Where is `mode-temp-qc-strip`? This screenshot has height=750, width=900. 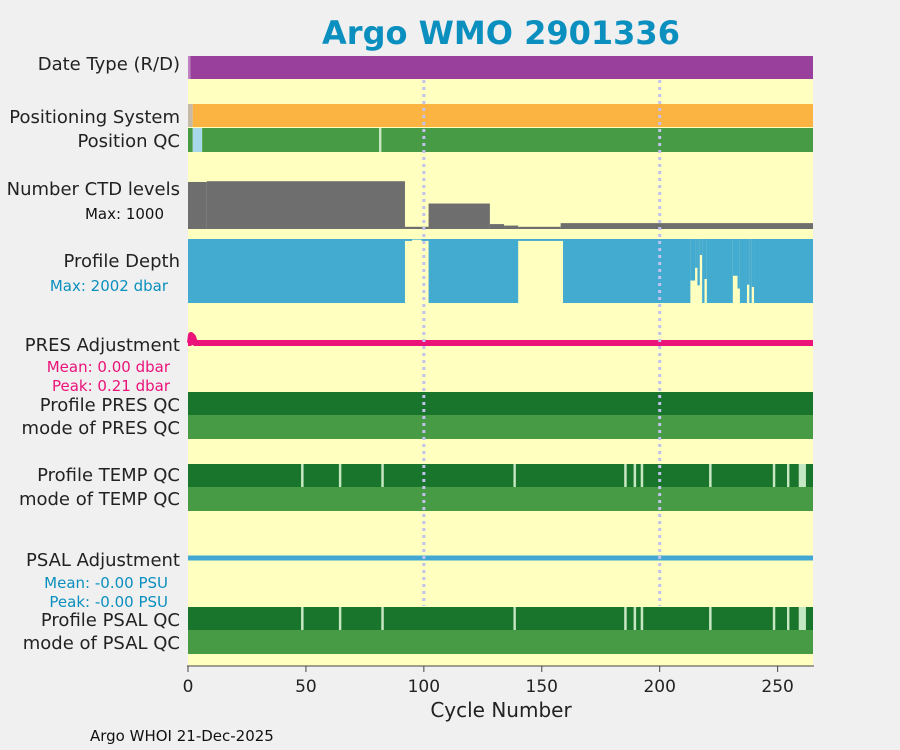
mode-temp-qc-strip is located at coordinates (500, 499).